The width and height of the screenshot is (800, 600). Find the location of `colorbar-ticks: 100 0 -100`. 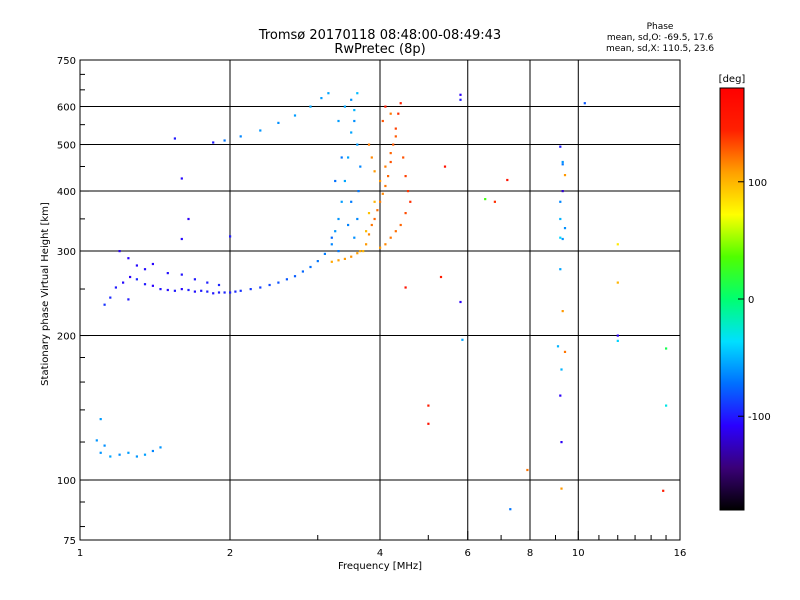

colorbar-ticks: 100 0 -100 is located at coordinates (754, 300).